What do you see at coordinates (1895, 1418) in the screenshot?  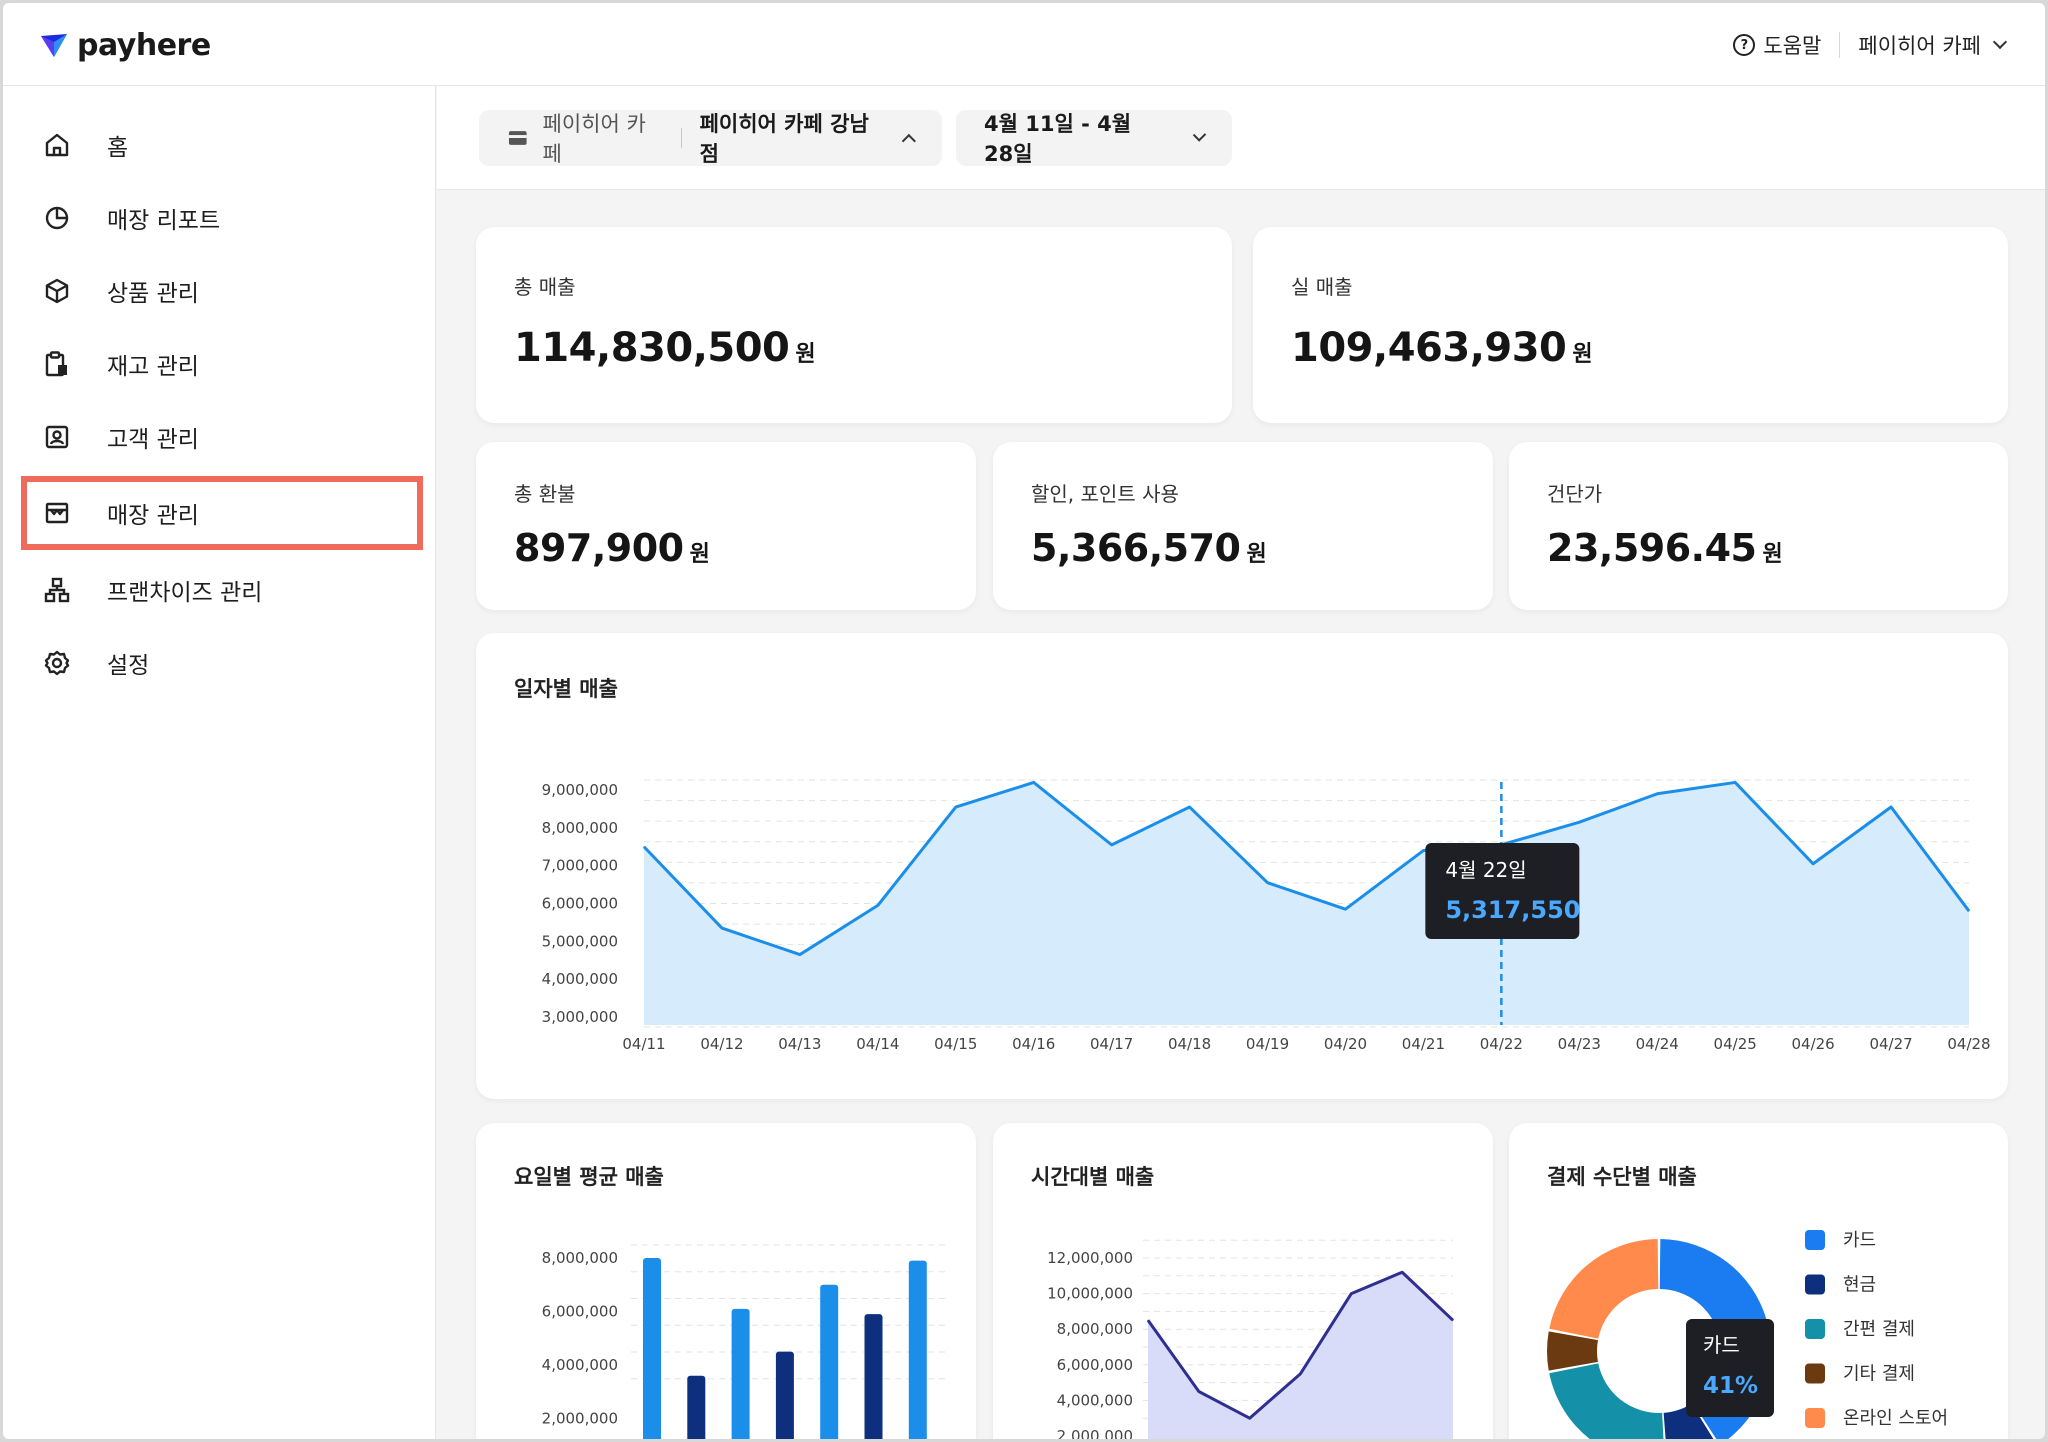 I see `legend-label: 온라인 스토어` at bounding box center [1895, 1418].